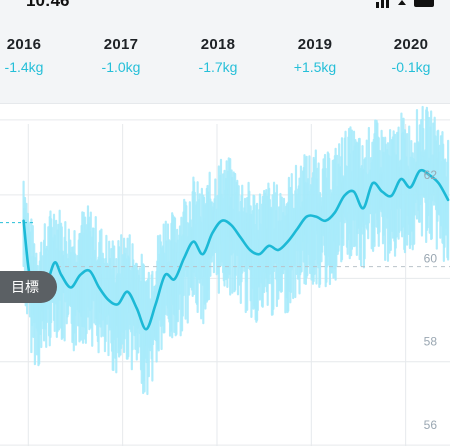 This screenshot has width=450, height=446. What do you see at coordinates (431, 258) in the screenshot?
I see `y-tick-label: 60` at bounding box center [431, 258].